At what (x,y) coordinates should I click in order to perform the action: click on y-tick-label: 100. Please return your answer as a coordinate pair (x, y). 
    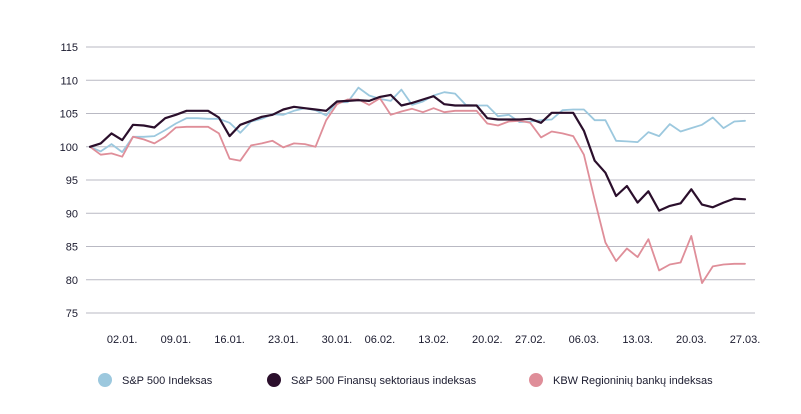
    Looking at the image, I should click on (69, 148).